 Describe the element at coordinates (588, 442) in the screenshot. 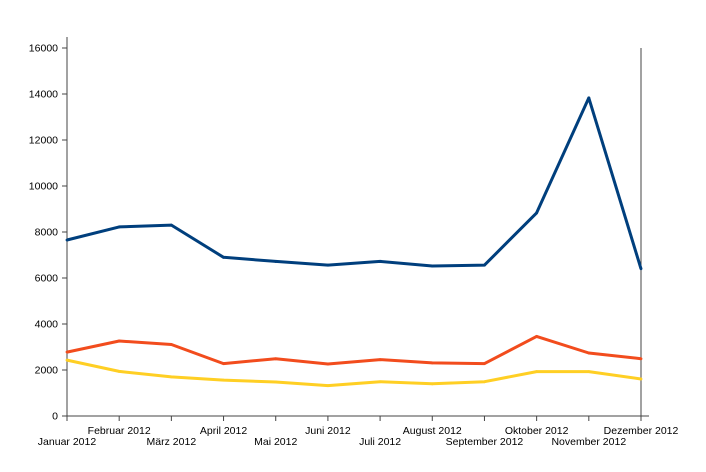

I see `x-tick-label: November 2012` at that location.